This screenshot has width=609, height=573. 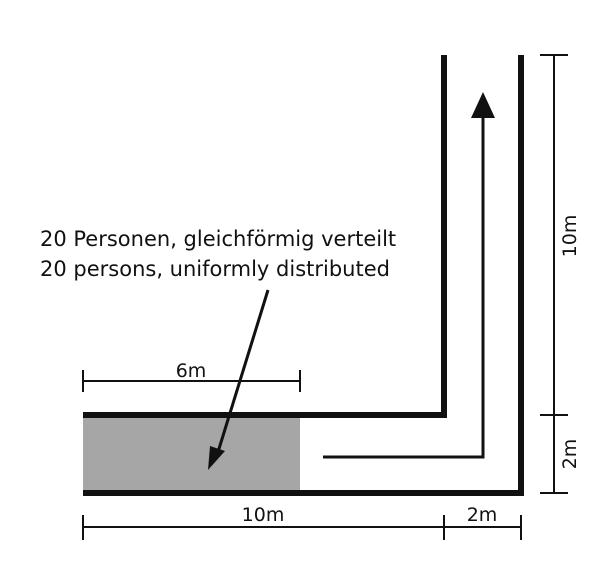 I want to click on annotation-pointer, so click(x=239, y=379).